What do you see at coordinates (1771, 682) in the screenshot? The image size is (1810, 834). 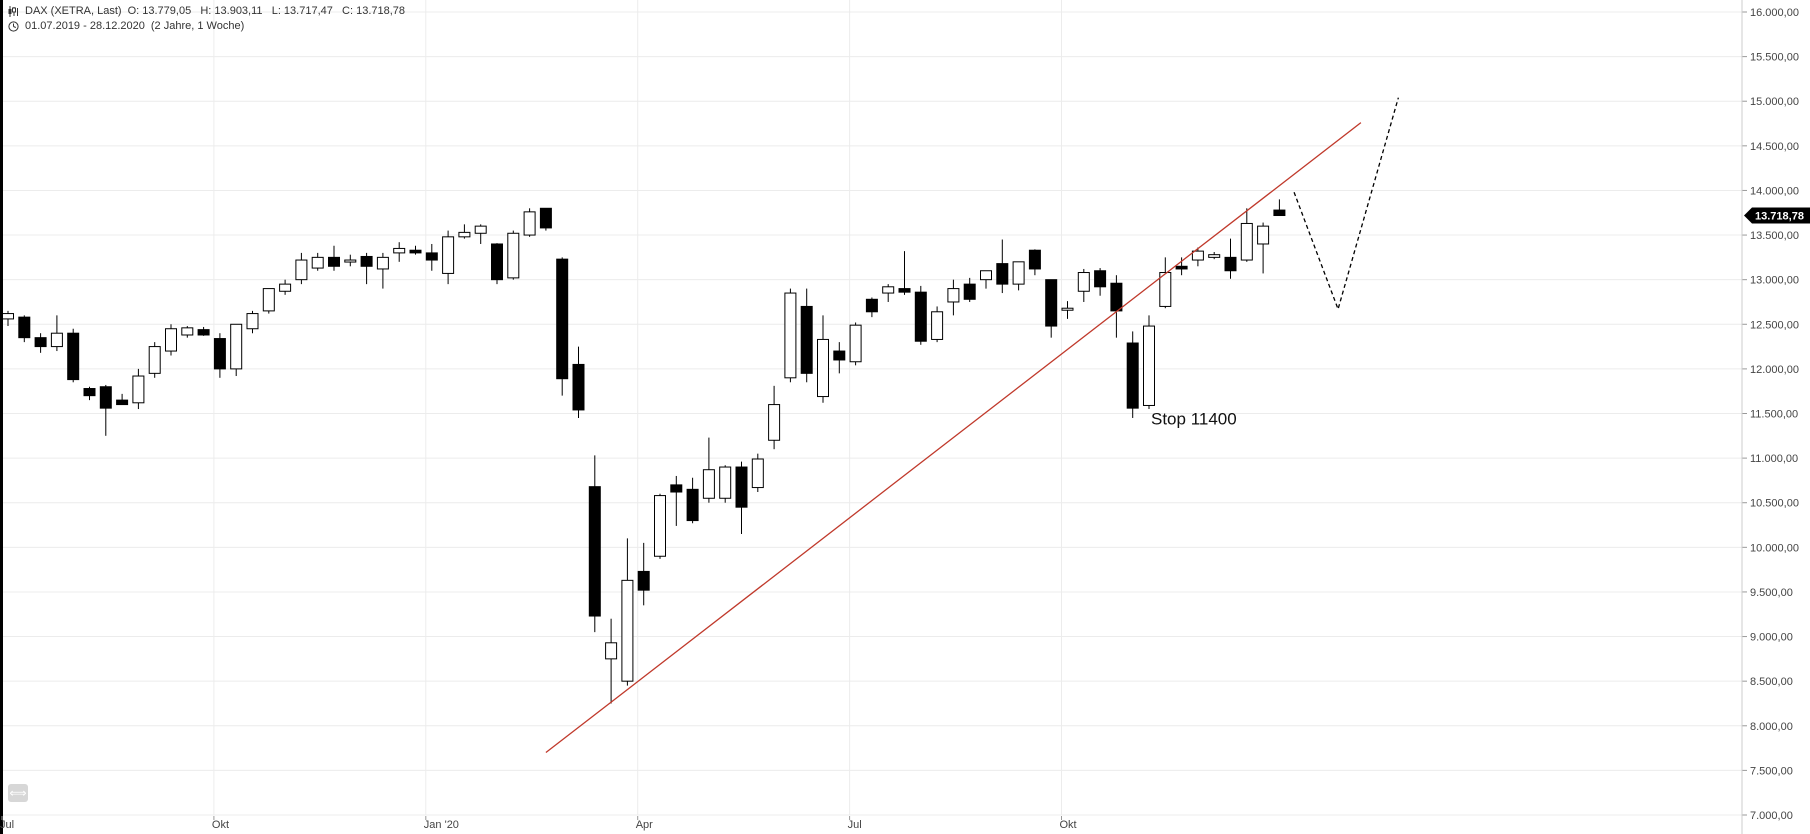 I see `y-tick-label: 8.500,00` at bounding box center [1771, 682].